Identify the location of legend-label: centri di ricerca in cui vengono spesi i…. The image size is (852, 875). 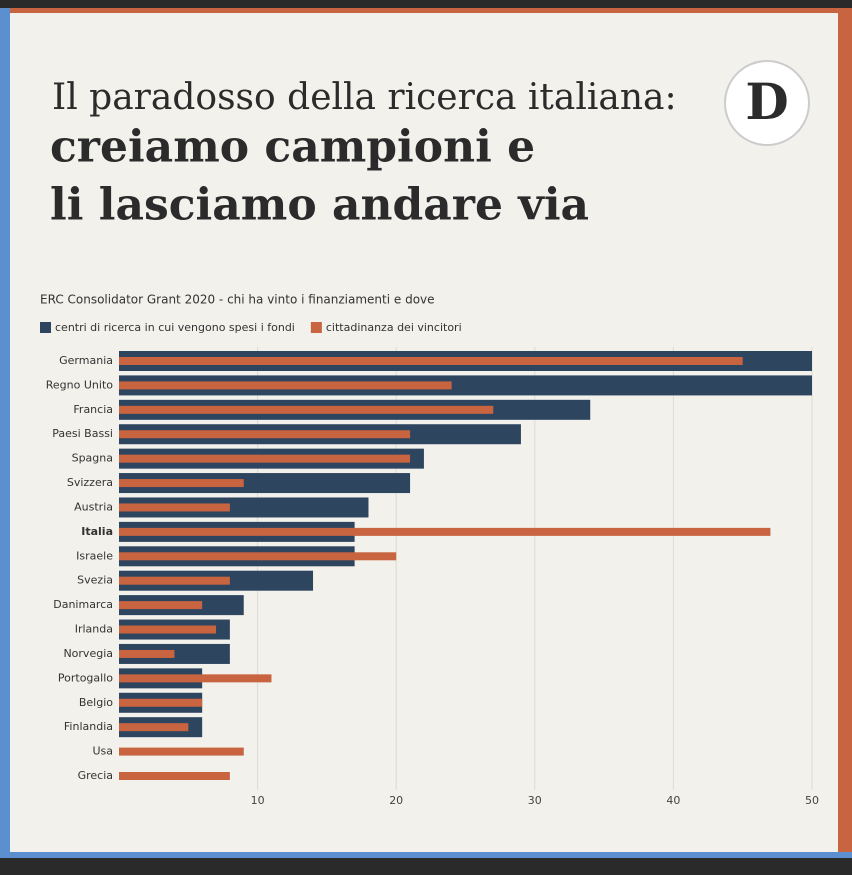
(175, 327).